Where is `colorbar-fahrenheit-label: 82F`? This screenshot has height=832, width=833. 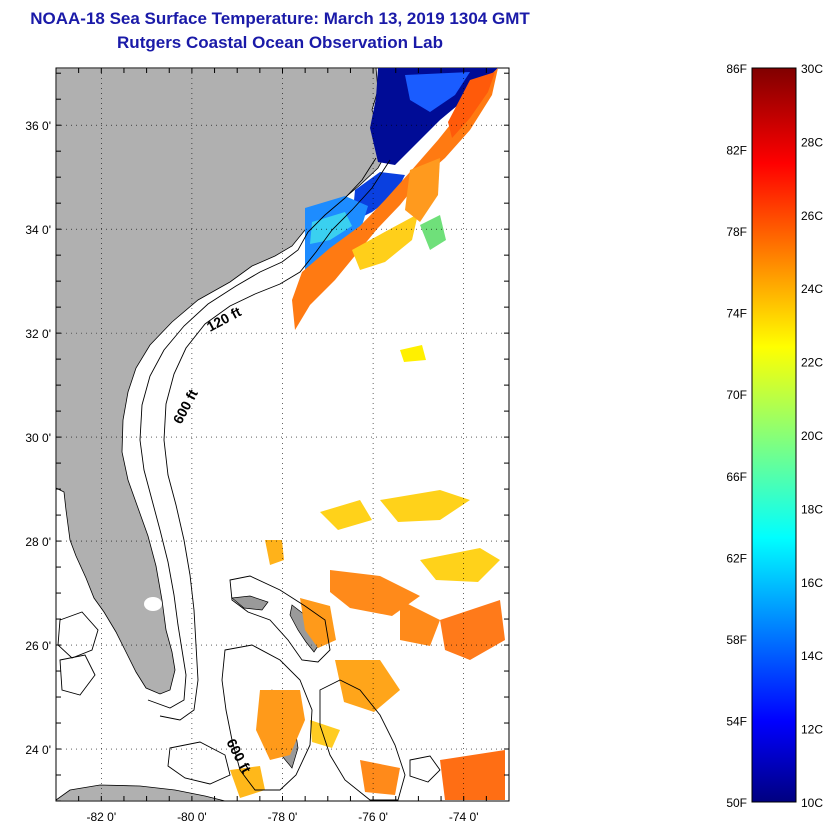 colorbar-fahrenheit-label: 82F is located at coordinates (736, 151).